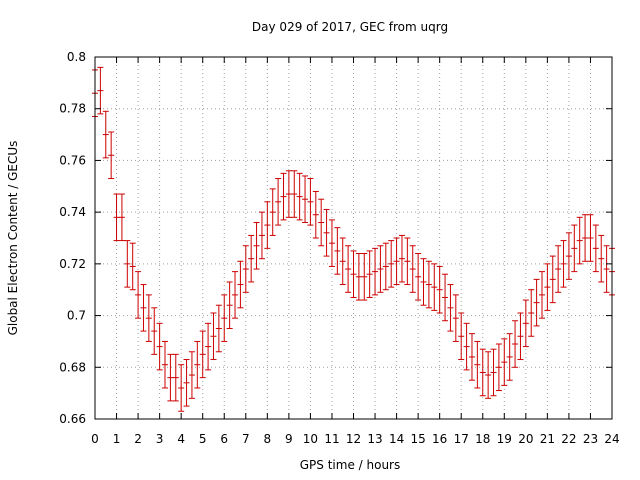 This screenshot has height=480, width=640. I want to click on x-tick-label: 18, so click(482, 439).